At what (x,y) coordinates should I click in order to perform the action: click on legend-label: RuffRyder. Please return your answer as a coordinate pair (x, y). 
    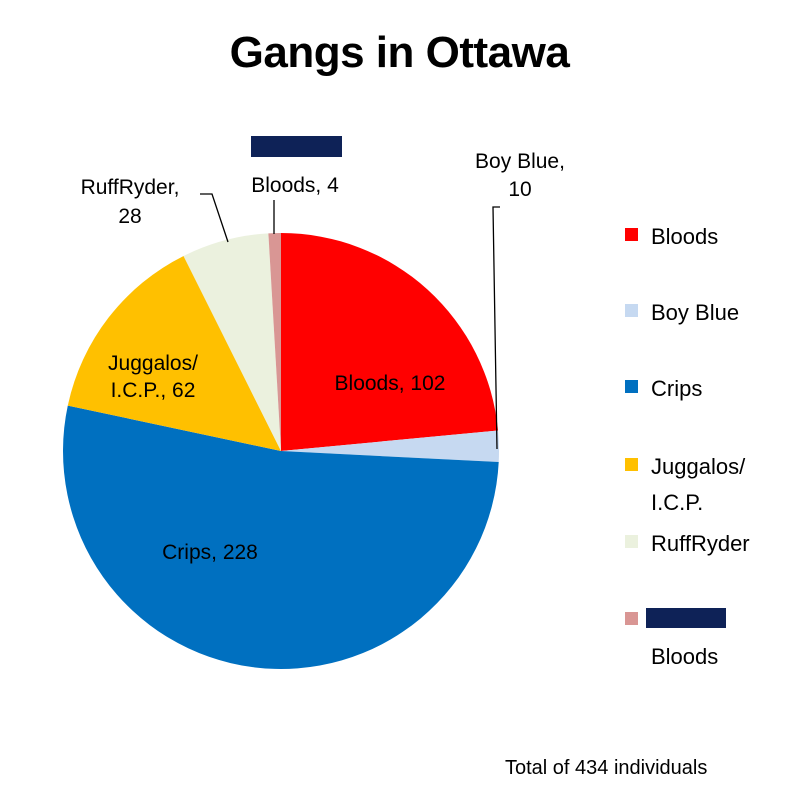
    Looking at the image, I should click on (700, 543).